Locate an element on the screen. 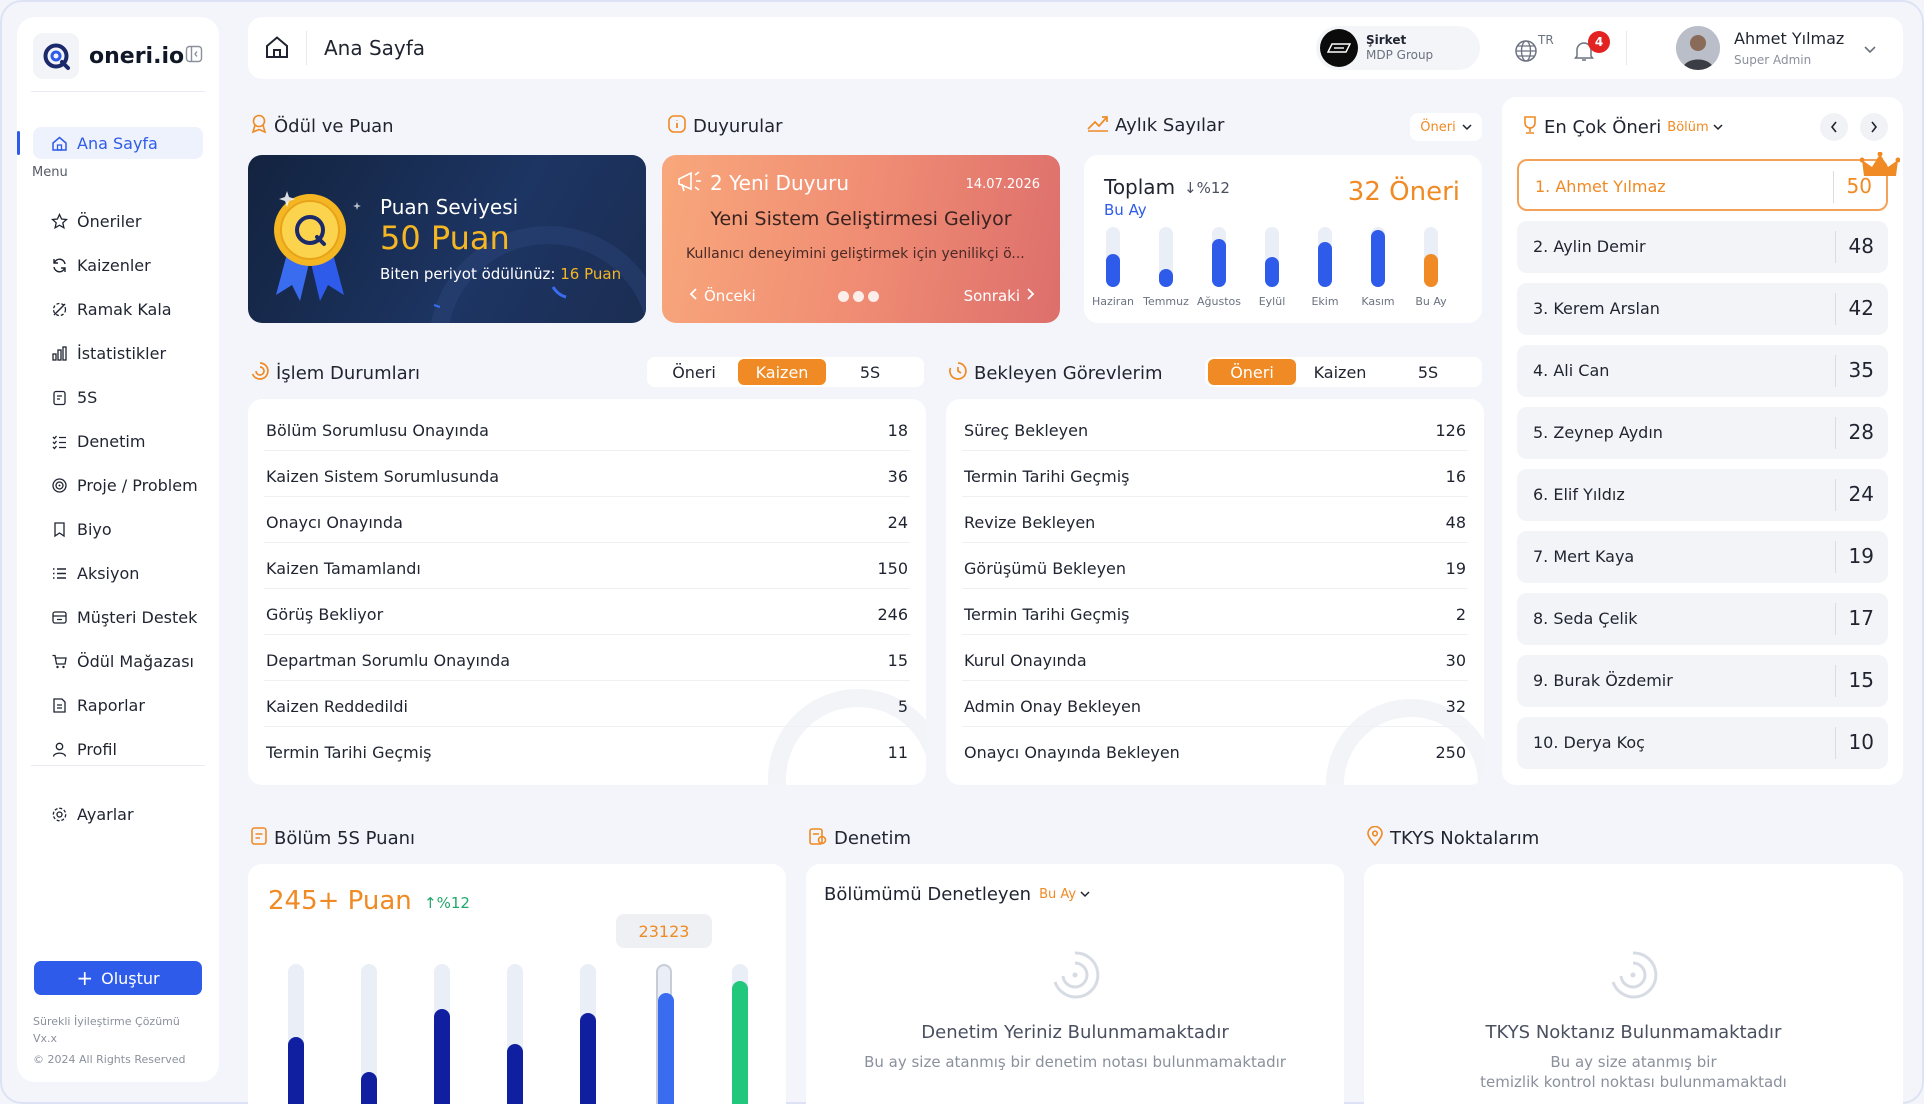 Image resolution: width=1924 pixels, height=1104 pixels. sidebar-divider is located at coordinates (118, 765).